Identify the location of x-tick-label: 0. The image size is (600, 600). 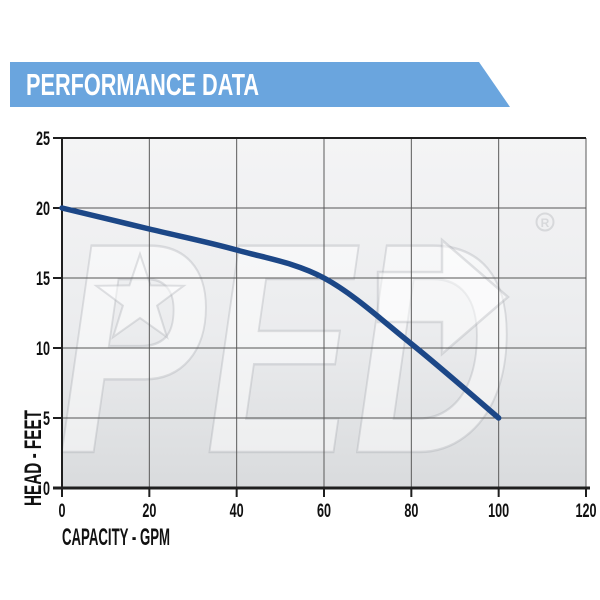
(62, 511).